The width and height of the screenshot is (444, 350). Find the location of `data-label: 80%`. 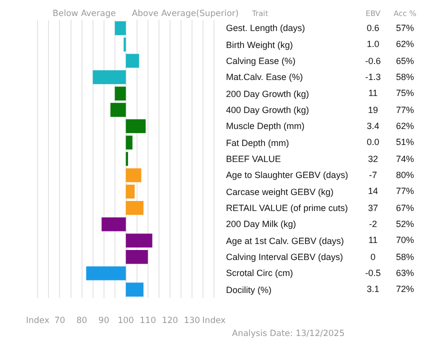

data-label: 80% is located at coordinates (405, 175).